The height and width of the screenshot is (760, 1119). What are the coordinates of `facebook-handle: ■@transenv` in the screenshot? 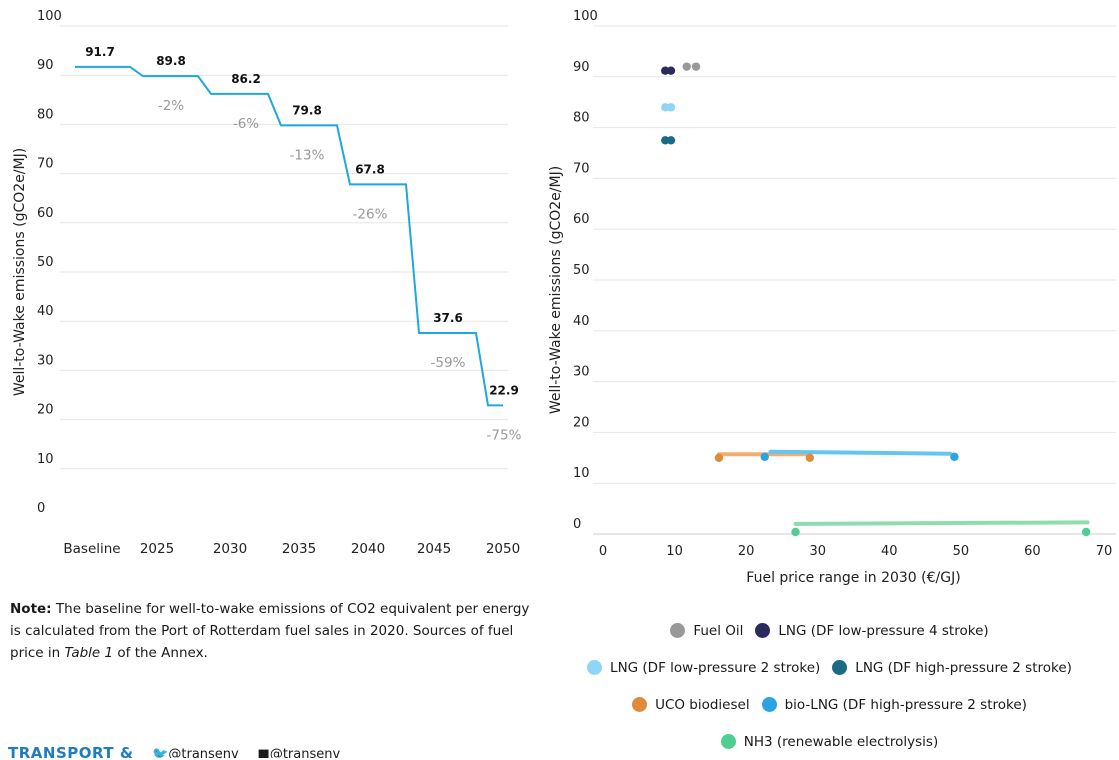 It's located at (299, 752).